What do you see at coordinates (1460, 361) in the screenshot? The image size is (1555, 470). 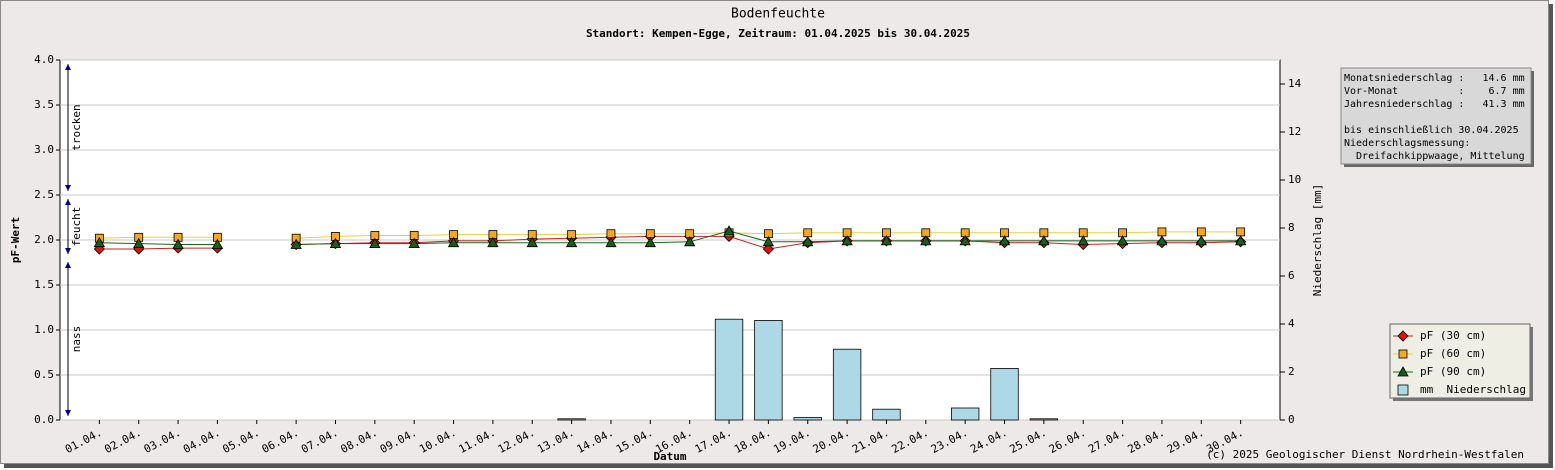 I see `legend-box` at bounding box center [1460, 361].